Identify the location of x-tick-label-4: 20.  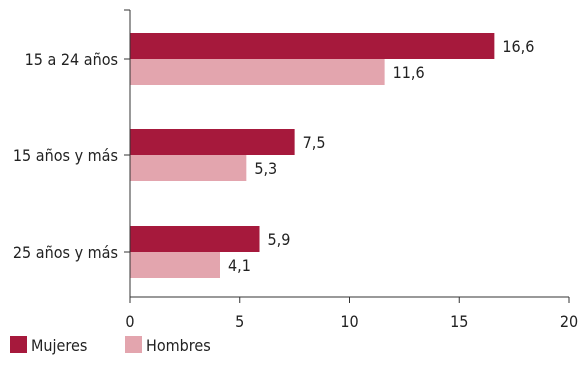
(569, 321).